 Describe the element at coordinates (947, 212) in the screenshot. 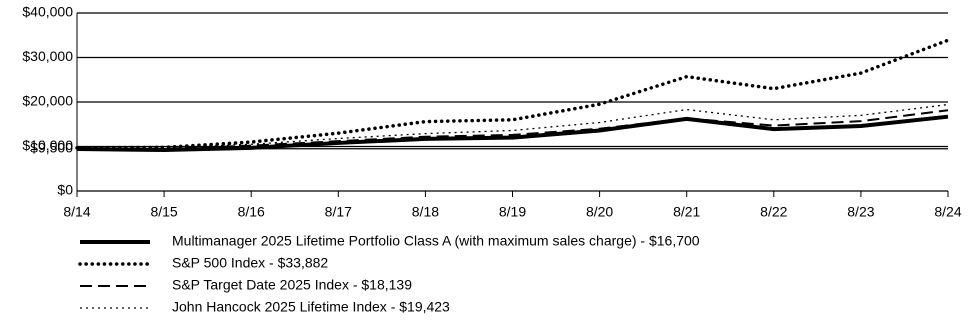

I see `x-tick-label: 8/24` at that location.